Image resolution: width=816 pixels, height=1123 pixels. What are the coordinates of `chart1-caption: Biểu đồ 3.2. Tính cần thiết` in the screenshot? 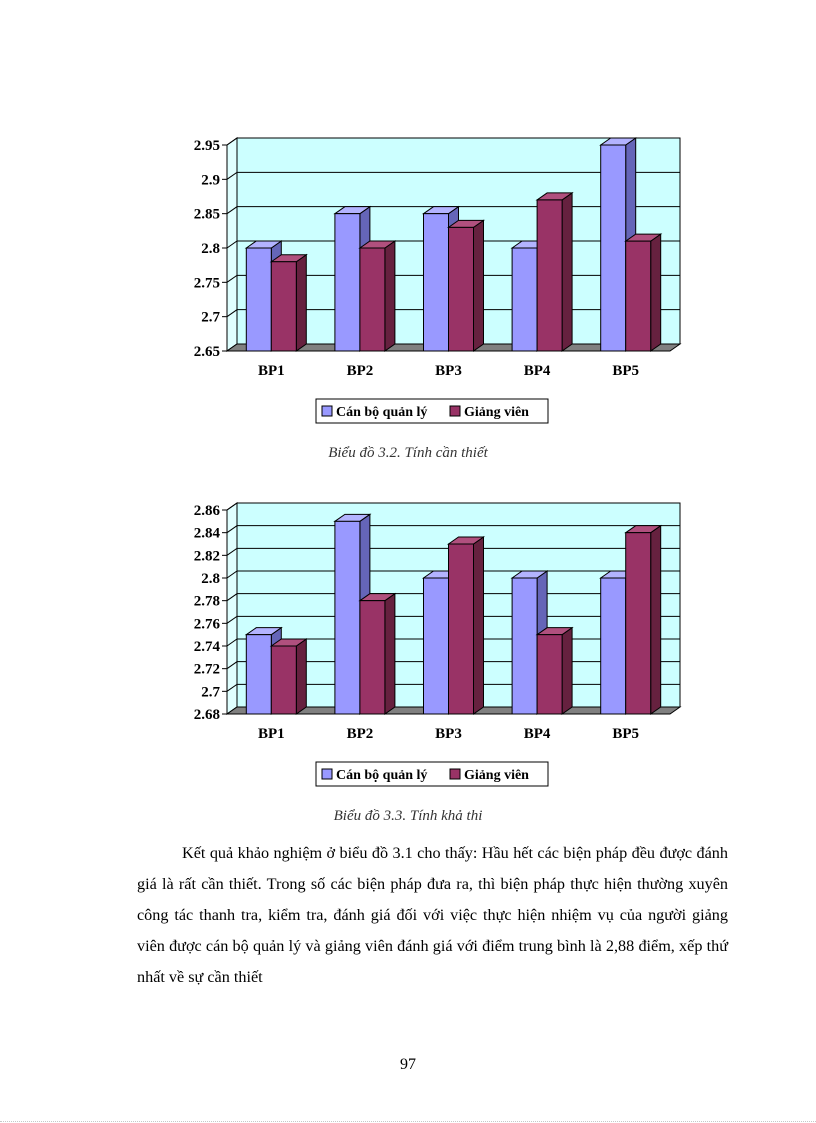 It's located at (408, 453).